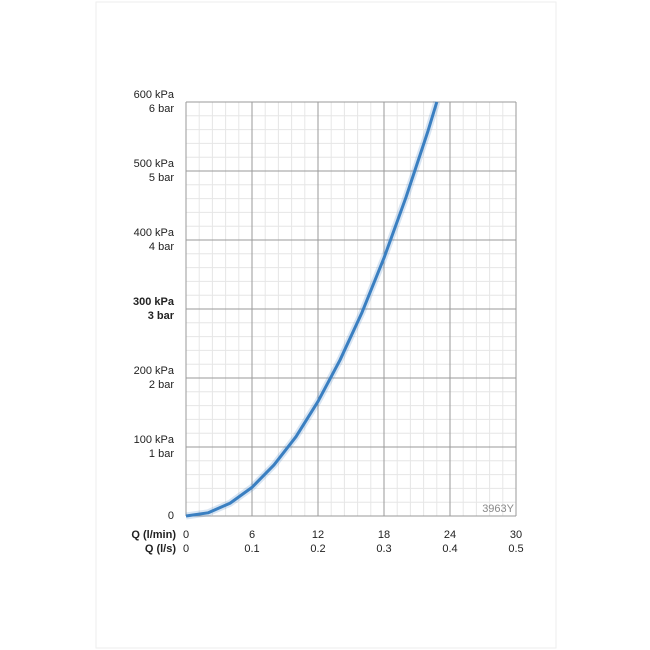 This screenshot has width=650, height=650. Describe the element at coordinates (516, 535) in the screenshot. I see `x-tick-label: 30` at that location.